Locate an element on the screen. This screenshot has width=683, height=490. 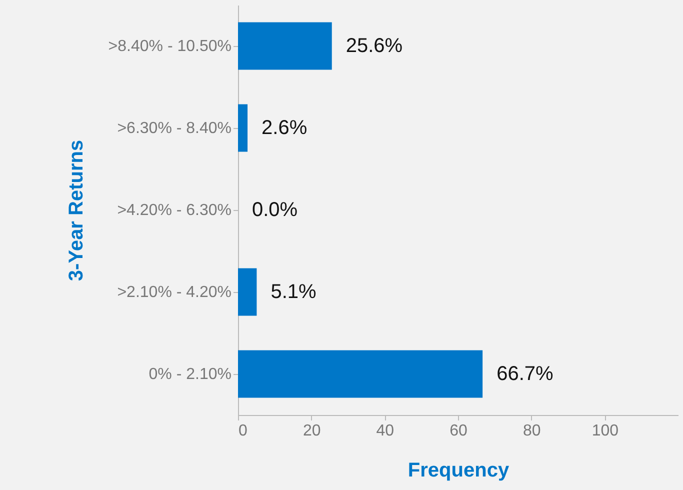
x-tick-label: 0 is located at coordinates (243, 431).